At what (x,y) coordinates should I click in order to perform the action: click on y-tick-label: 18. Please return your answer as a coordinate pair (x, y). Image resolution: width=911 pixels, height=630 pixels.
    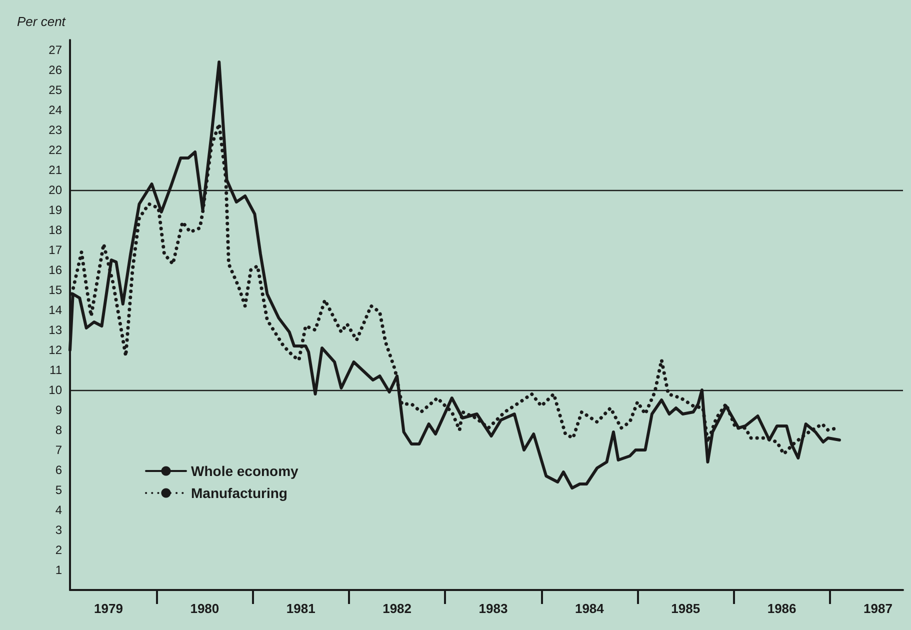
    Looking at the image, I should click on (55, 230).